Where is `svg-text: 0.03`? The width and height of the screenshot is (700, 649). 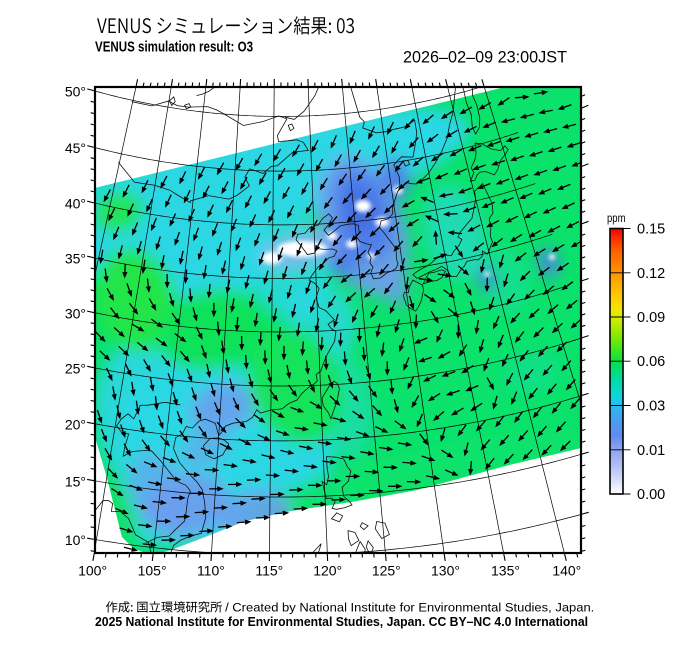 svg-text: 0.03 is located at coordinates (651, 407).